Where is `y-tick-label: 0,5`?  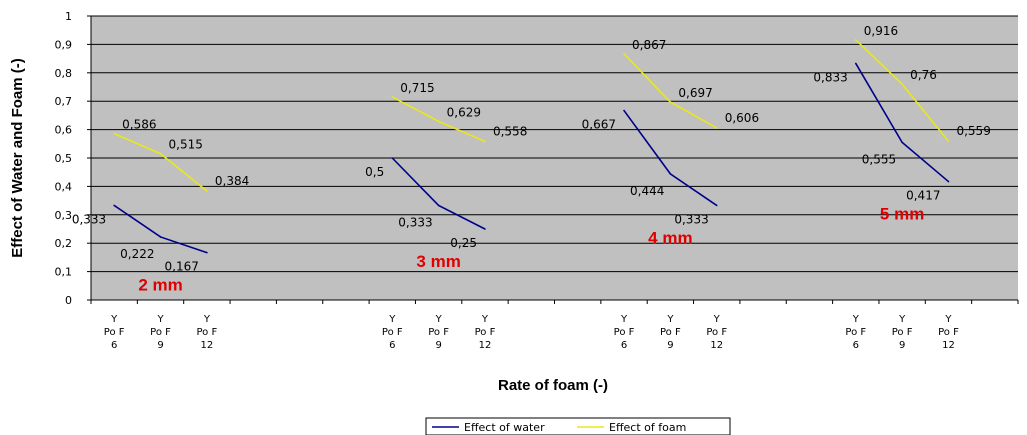 y-tick-label: 0,5 is located at coordinates (64, 158).